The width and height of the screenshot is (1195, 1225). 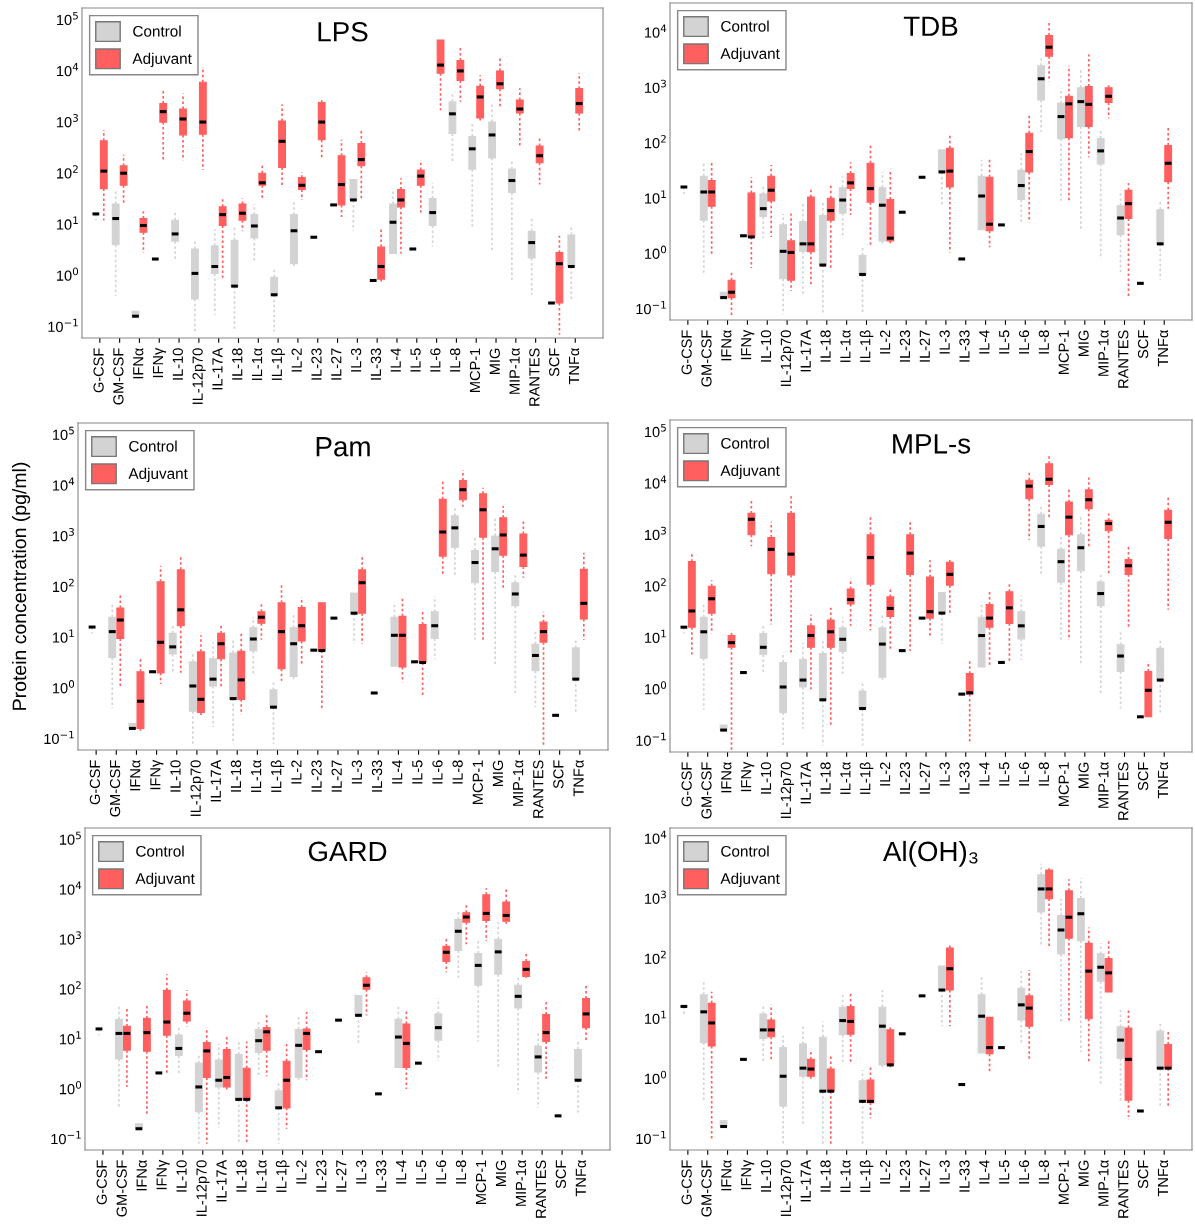 What do you see at coordinates (347, 851) in the screenshot?
I see `chart-title: GARD` at bounding box center [347, 851].